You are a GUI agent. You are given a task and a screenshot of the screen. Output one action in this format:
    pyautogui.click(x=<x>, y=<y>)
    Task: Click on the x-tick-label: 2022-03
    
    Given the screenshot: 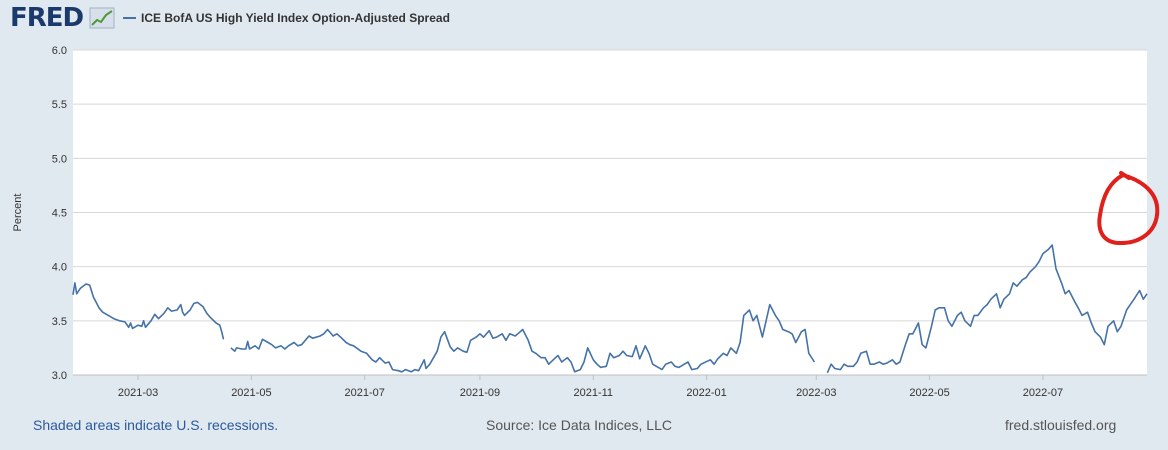 What is the action you would take?
    pyautogui.click(x=816, y=393)
    